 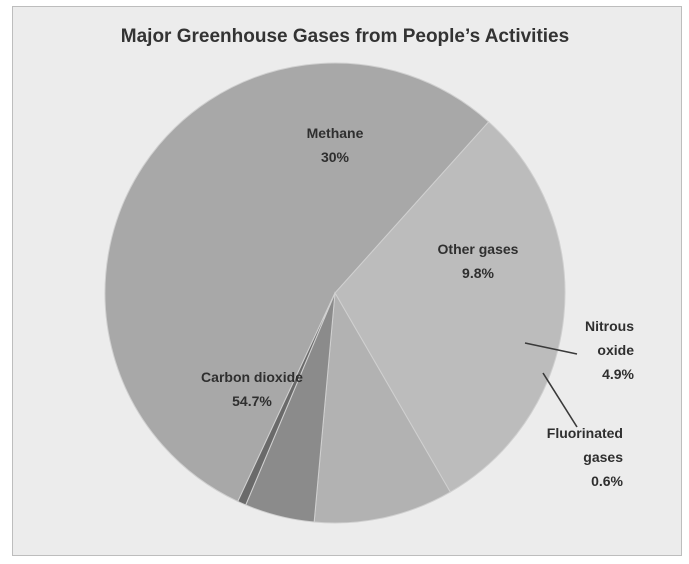 I want to click on slice-name-label-carbon-dioxide: Carbon dioxide, so click(x=252, y=377).